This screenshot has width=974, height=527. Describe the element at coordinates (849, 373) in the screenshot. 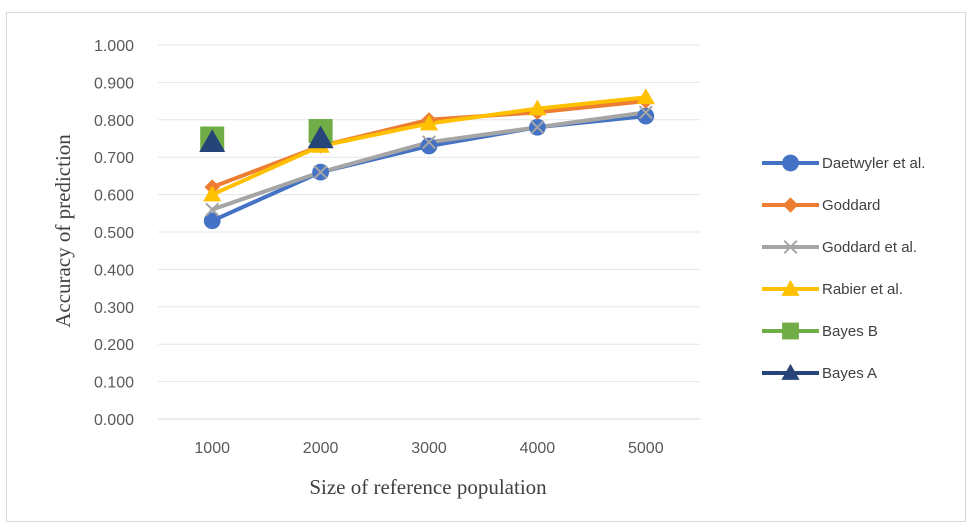

I see `legend-label-bayes-a: Bayes A` at that location.